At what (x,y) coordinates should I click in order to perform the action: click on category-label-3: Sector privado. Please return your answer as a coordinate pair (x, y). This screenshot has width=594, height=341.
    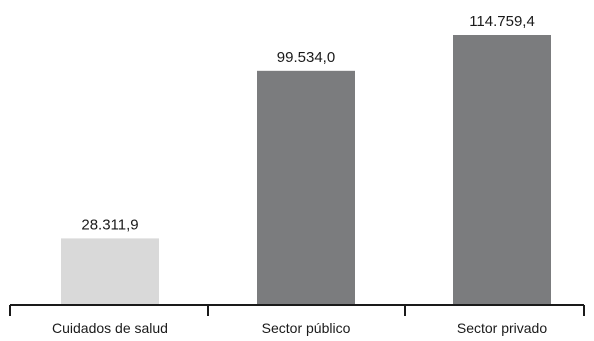
    Looking at the image, I should click on (502, 328).